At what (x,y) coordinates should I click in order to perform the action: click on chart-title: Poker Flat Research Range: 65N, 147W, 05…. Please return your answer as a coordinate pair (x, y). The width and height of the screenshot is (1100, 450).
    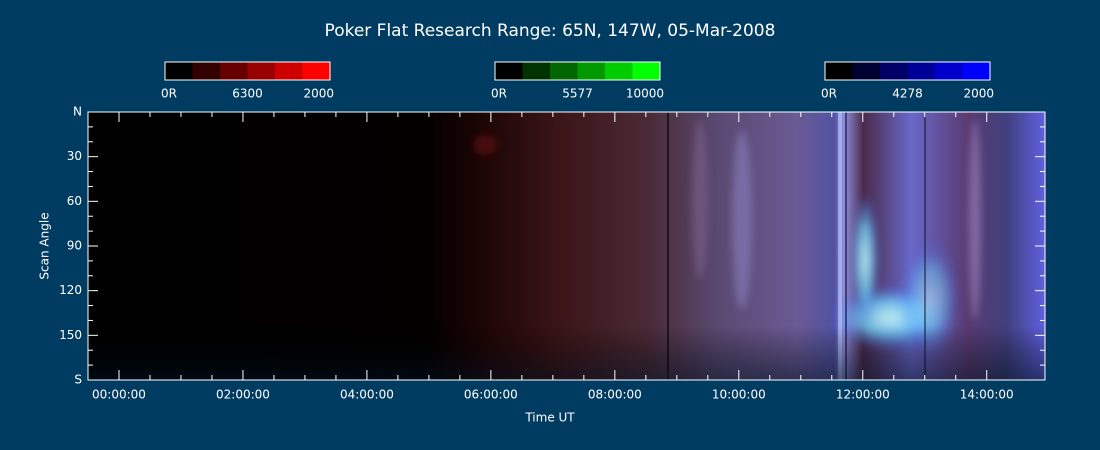
    Looking at the image, I should click on (550, 31).